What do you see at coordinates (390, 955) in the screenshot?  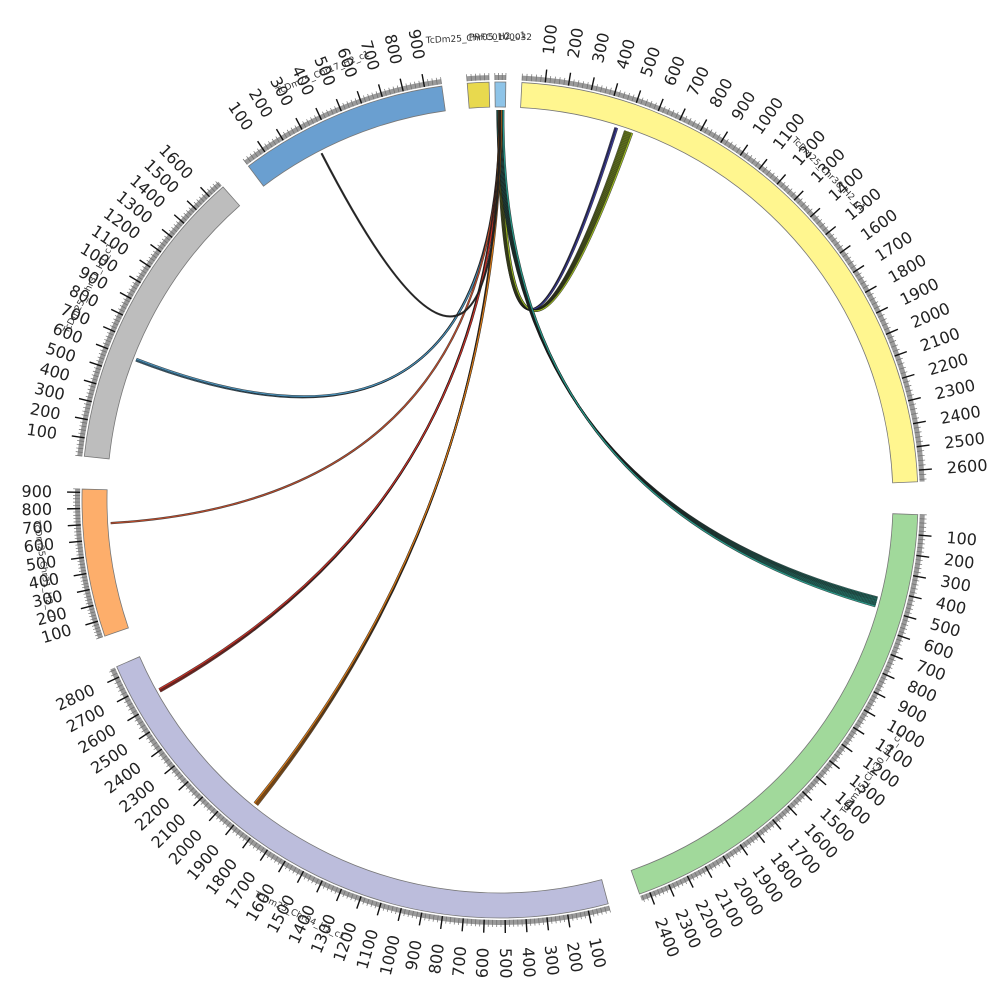 I see `tick-label: 1000` at bounding box center [390, 955].